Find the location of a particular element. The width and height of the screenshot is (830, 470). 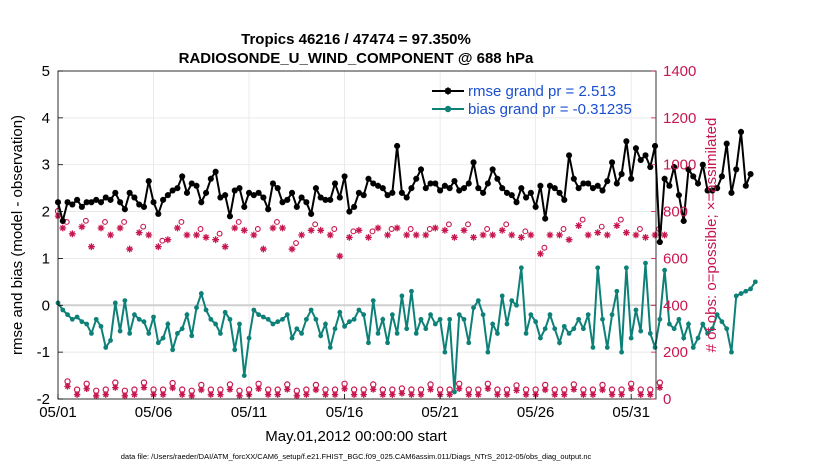

y-tick-label: -1 is located at coordinates (43, 352).